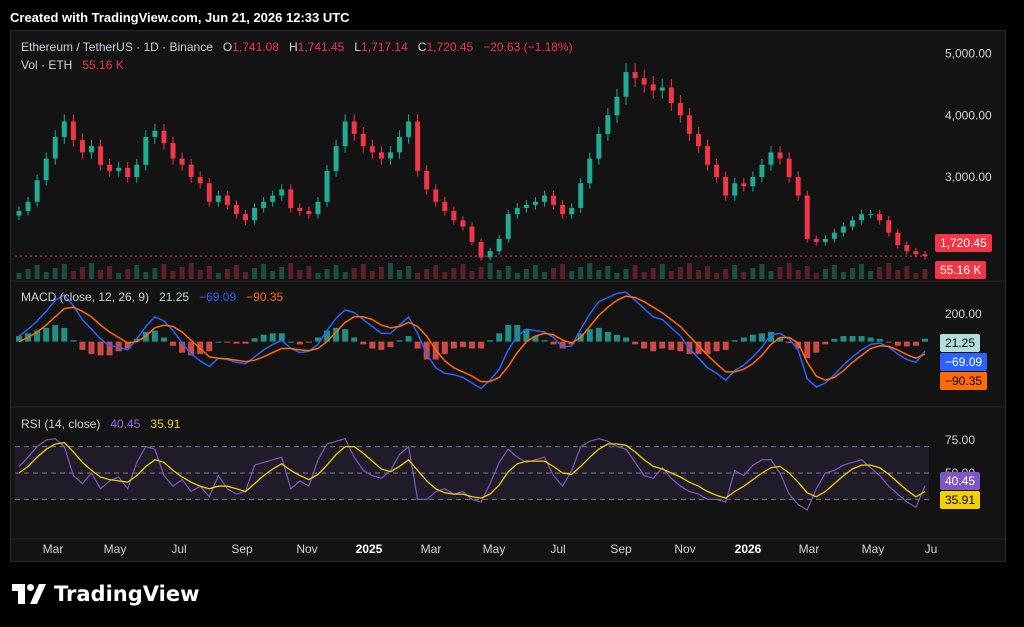 This screenshot has width=1024, height=627. Describe the element at coordinates (125, 424) in the screenshot. I see `rsi-value: 40.45` at that location.